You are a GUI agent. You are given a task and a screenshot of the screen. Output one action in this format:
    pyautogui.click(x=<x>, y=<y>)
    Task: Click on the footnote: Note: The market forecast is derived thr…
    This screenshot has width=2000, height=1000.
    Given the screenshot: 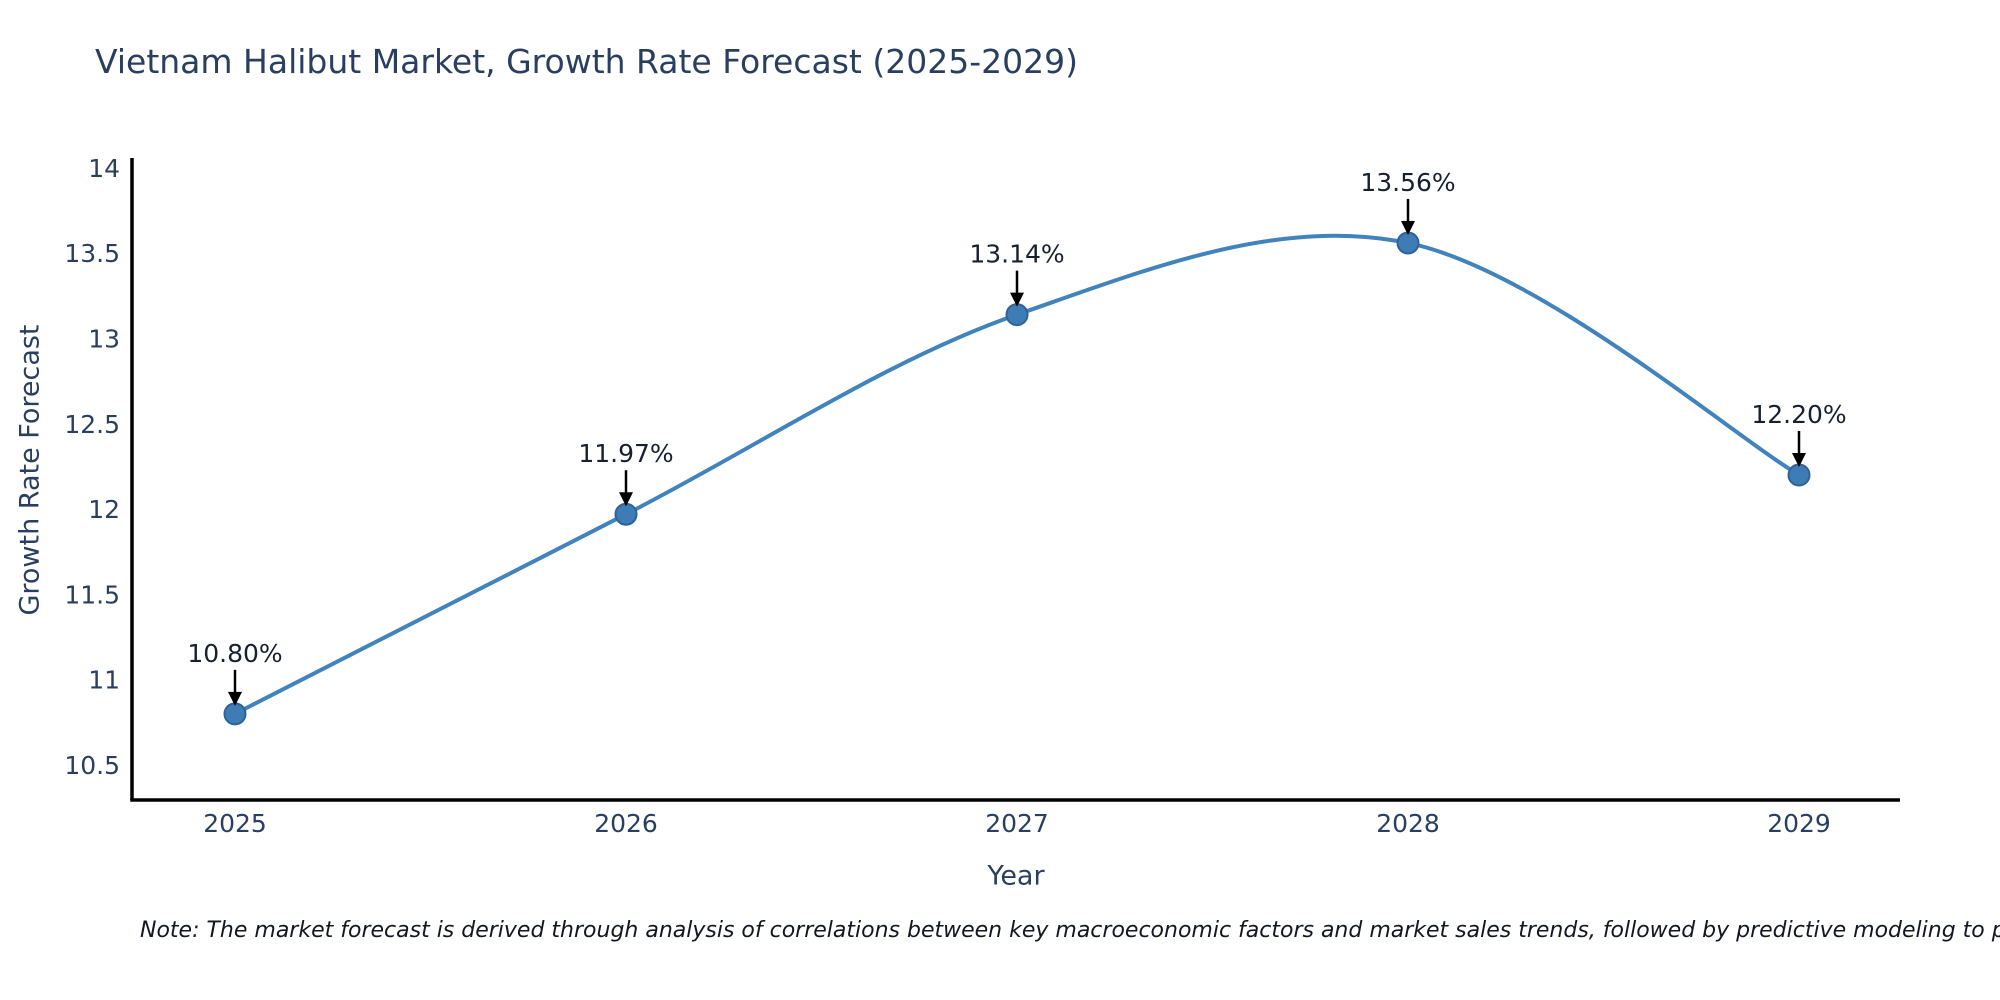 What is the action you would take?
    pyautogui.click(x=1070, y=930)
    